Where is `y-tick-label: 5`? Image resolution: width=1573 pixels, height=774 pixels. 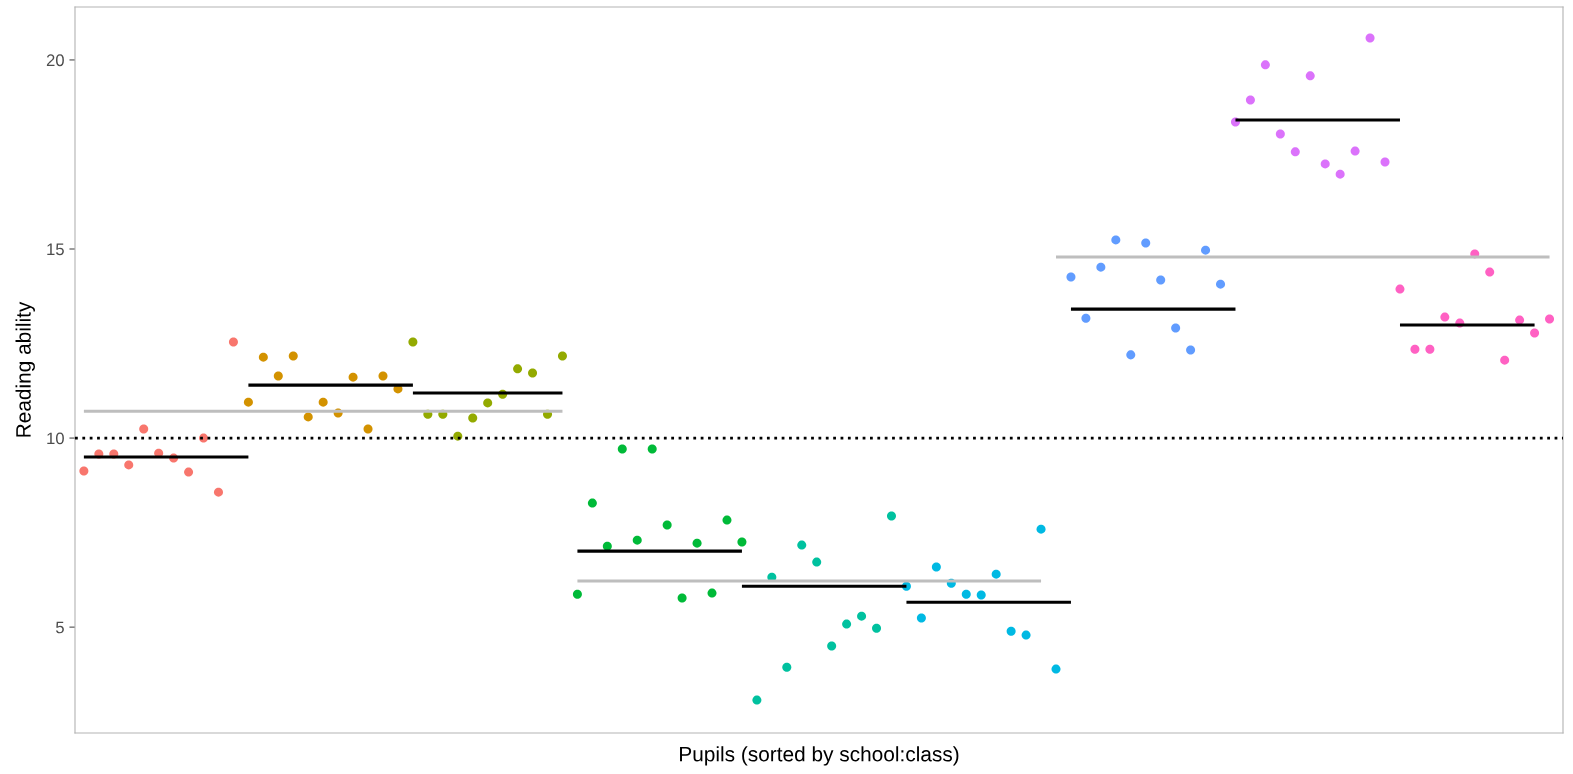
y-tick-label: 5 is located at coordinates (59, 627).